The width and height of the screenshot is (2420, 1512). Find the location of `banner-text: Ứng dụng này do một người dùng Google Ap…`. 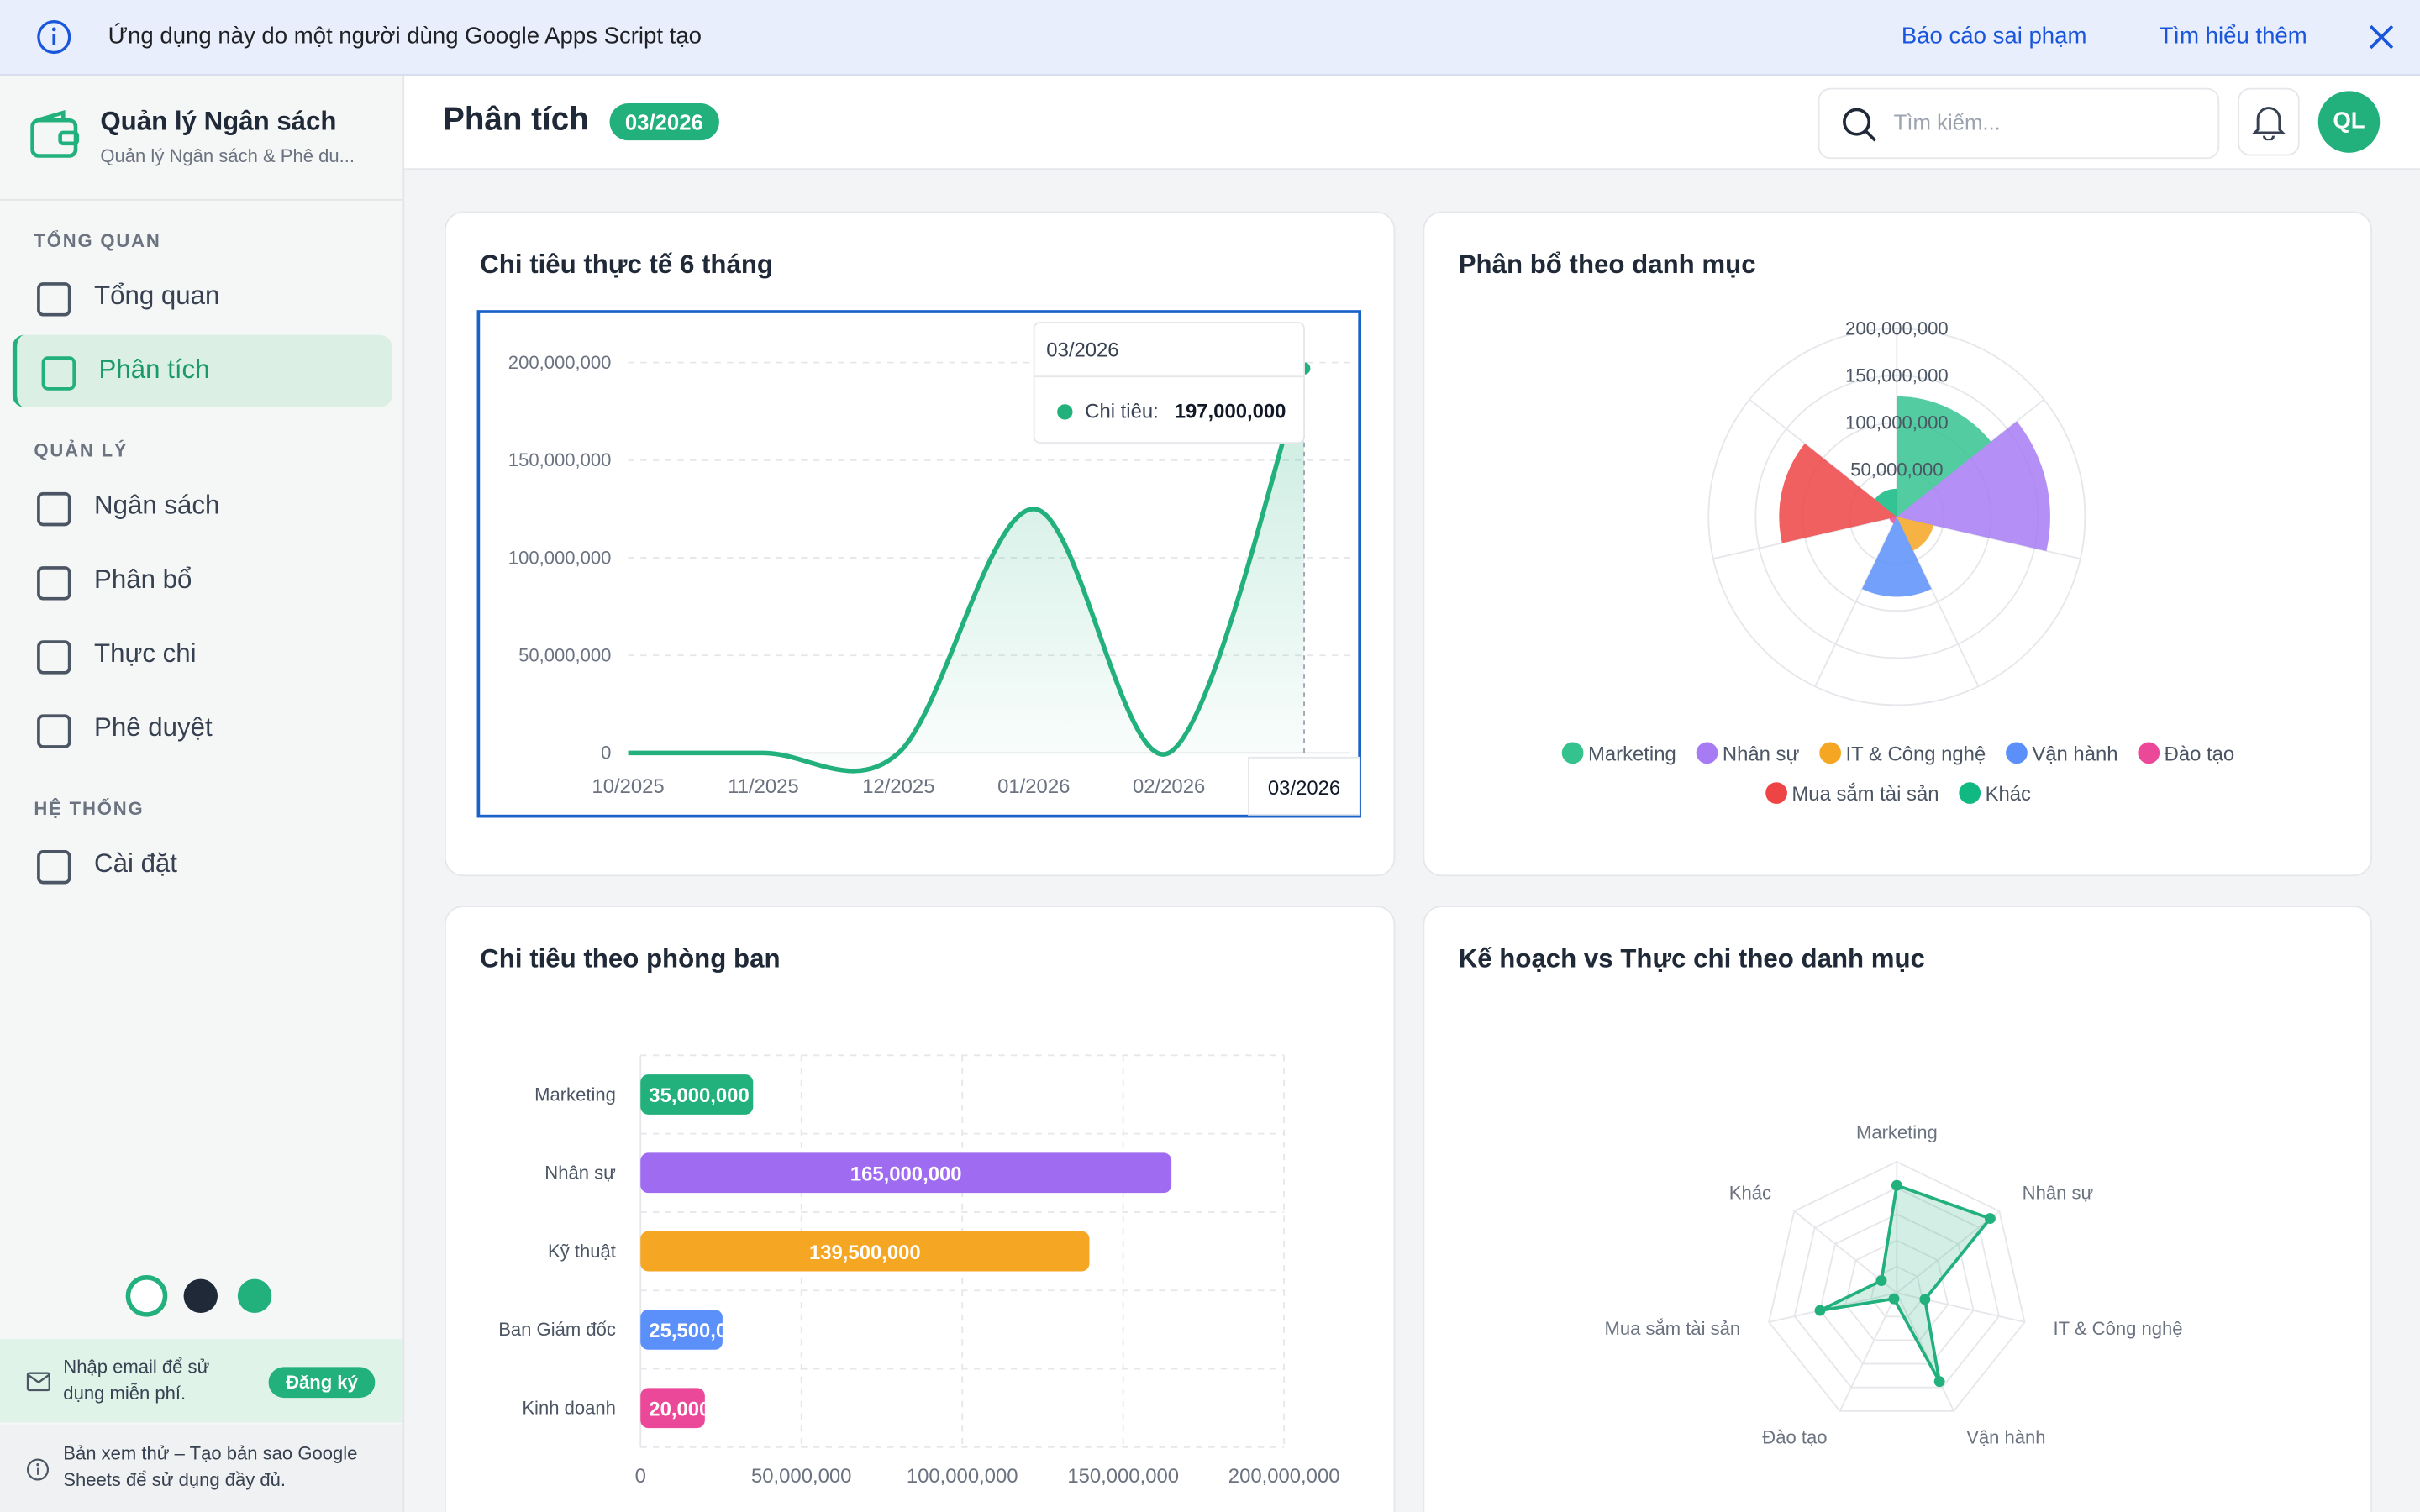

banner-text: Ứng dụng này do một người dùng Google Ap… is located at coordinates (405, 36).